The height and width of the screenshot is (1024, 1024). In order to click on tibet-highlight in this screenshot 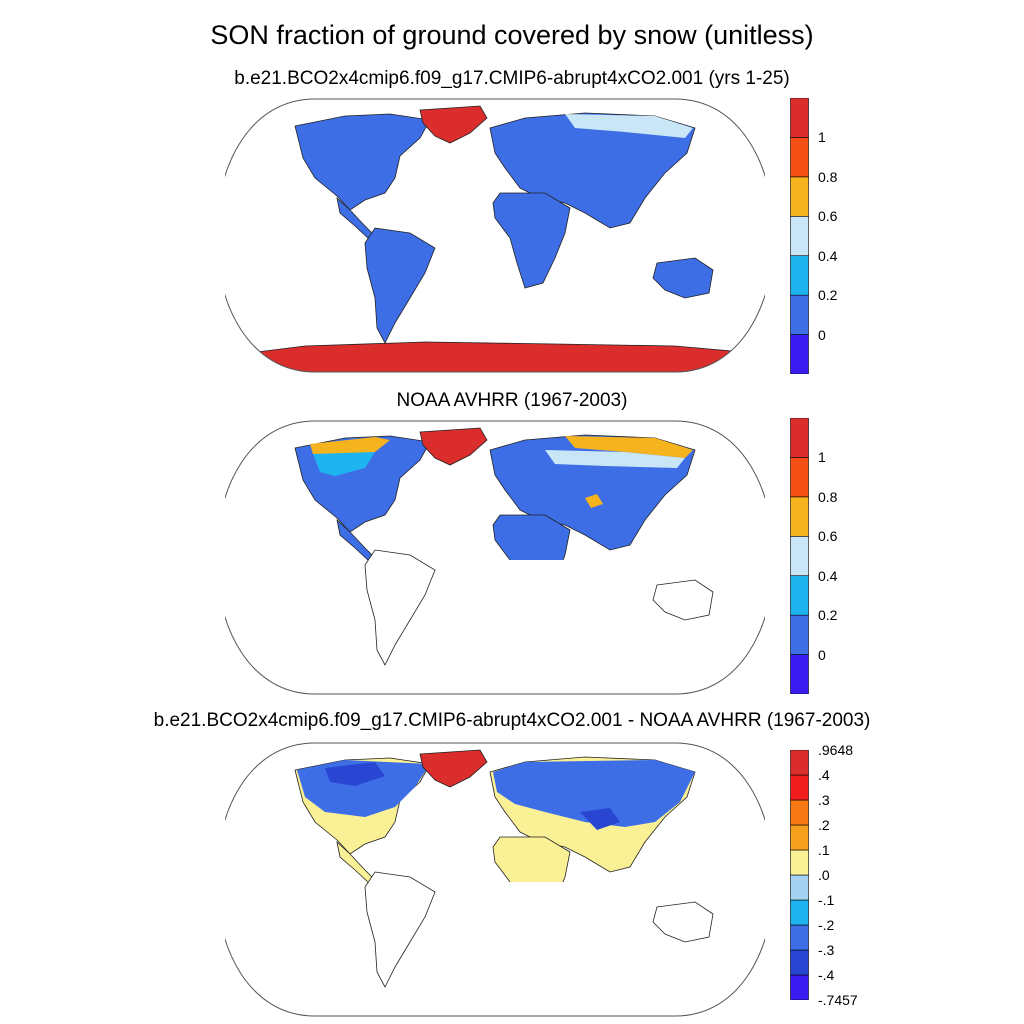, I will do `click(594, 501)`.